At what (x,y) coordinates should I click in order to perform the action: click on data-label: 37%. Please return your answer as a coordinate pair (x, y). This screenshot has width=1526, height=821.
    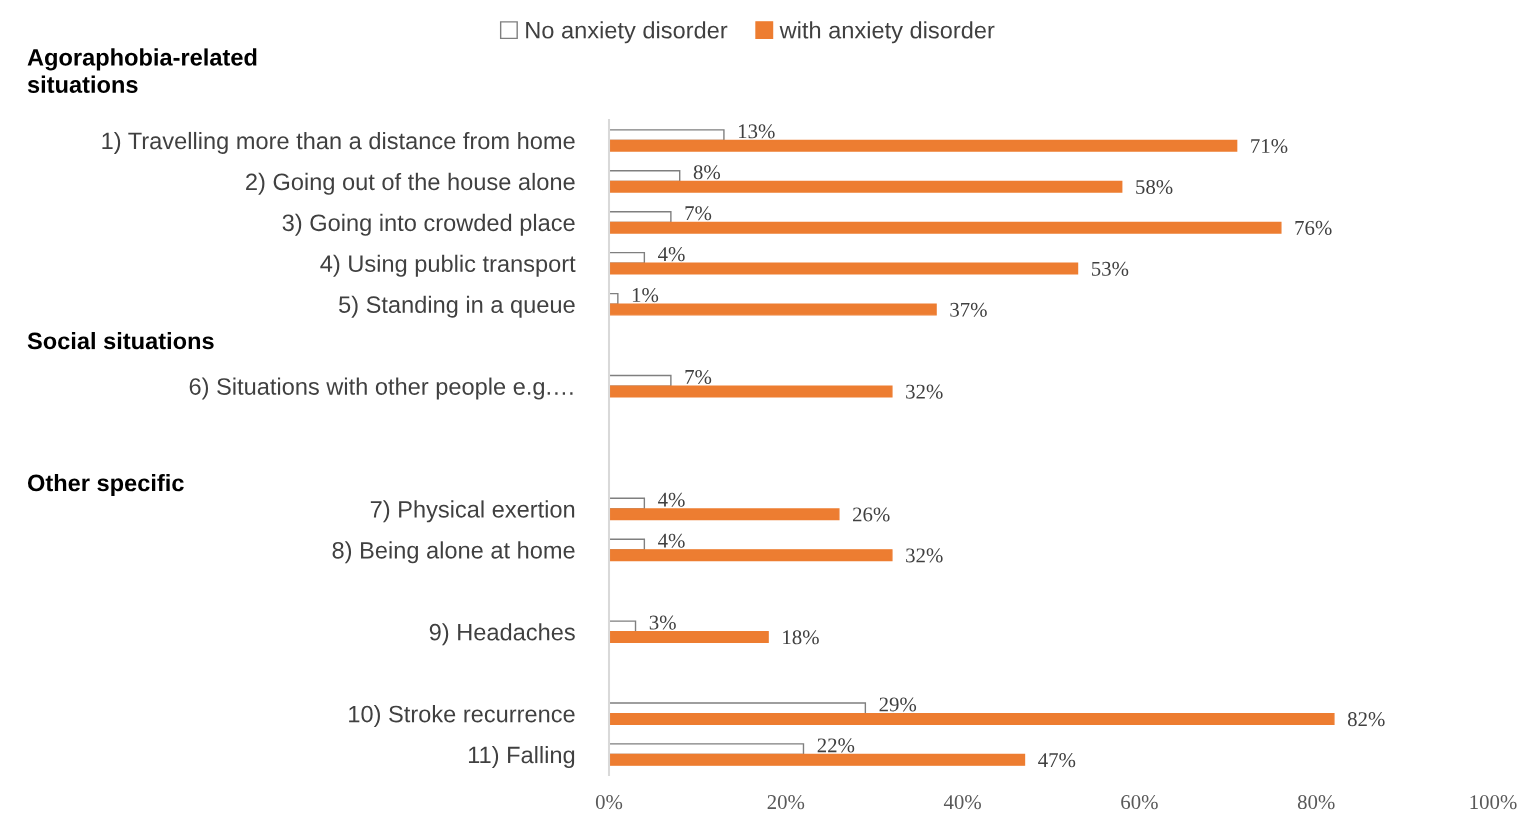
    Looking at the image, I should click on (968, 309).